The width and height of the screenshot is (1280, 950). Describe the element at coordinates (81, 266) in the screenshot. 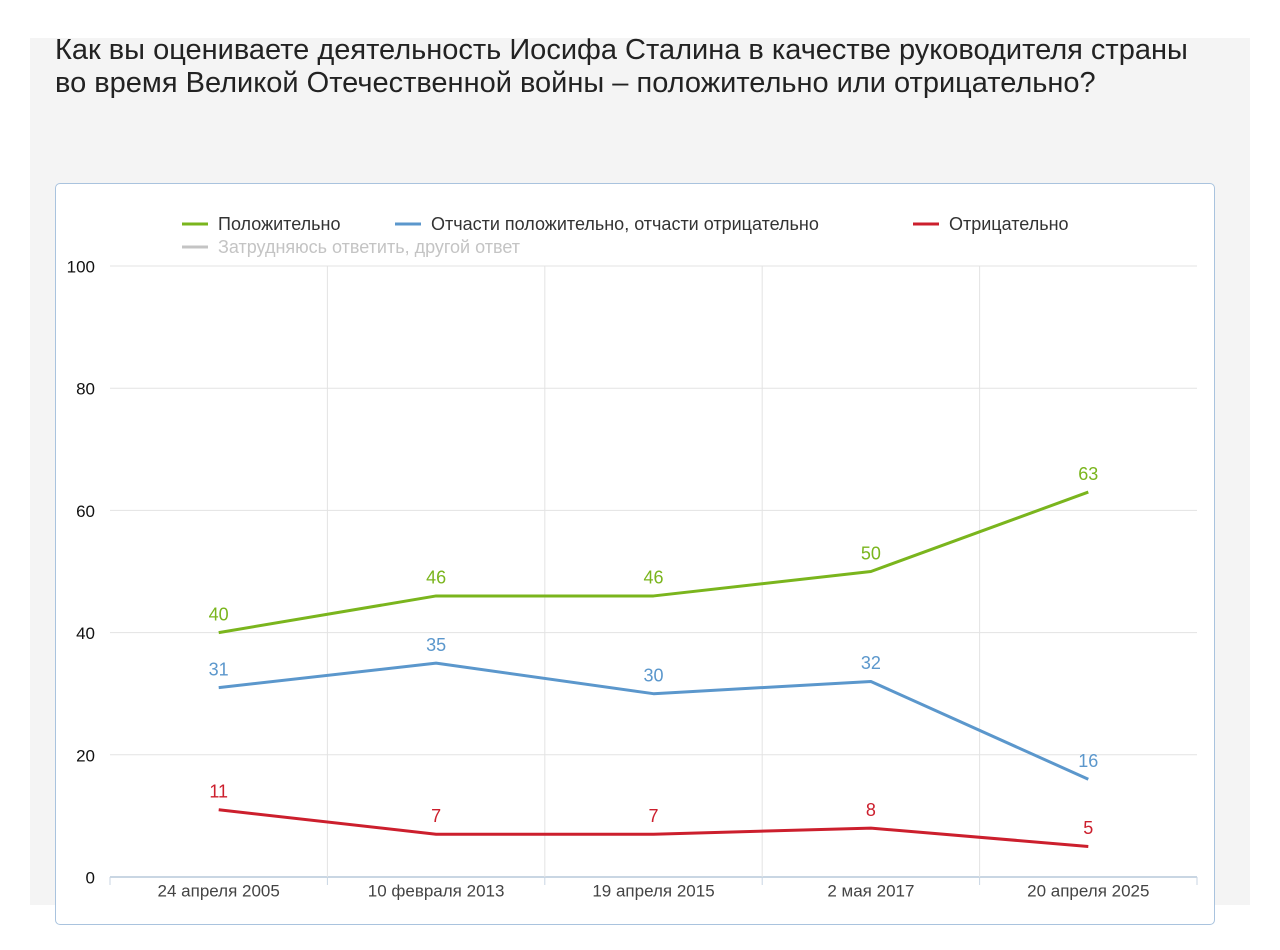

I see `y-tick-label: 100` at that location.